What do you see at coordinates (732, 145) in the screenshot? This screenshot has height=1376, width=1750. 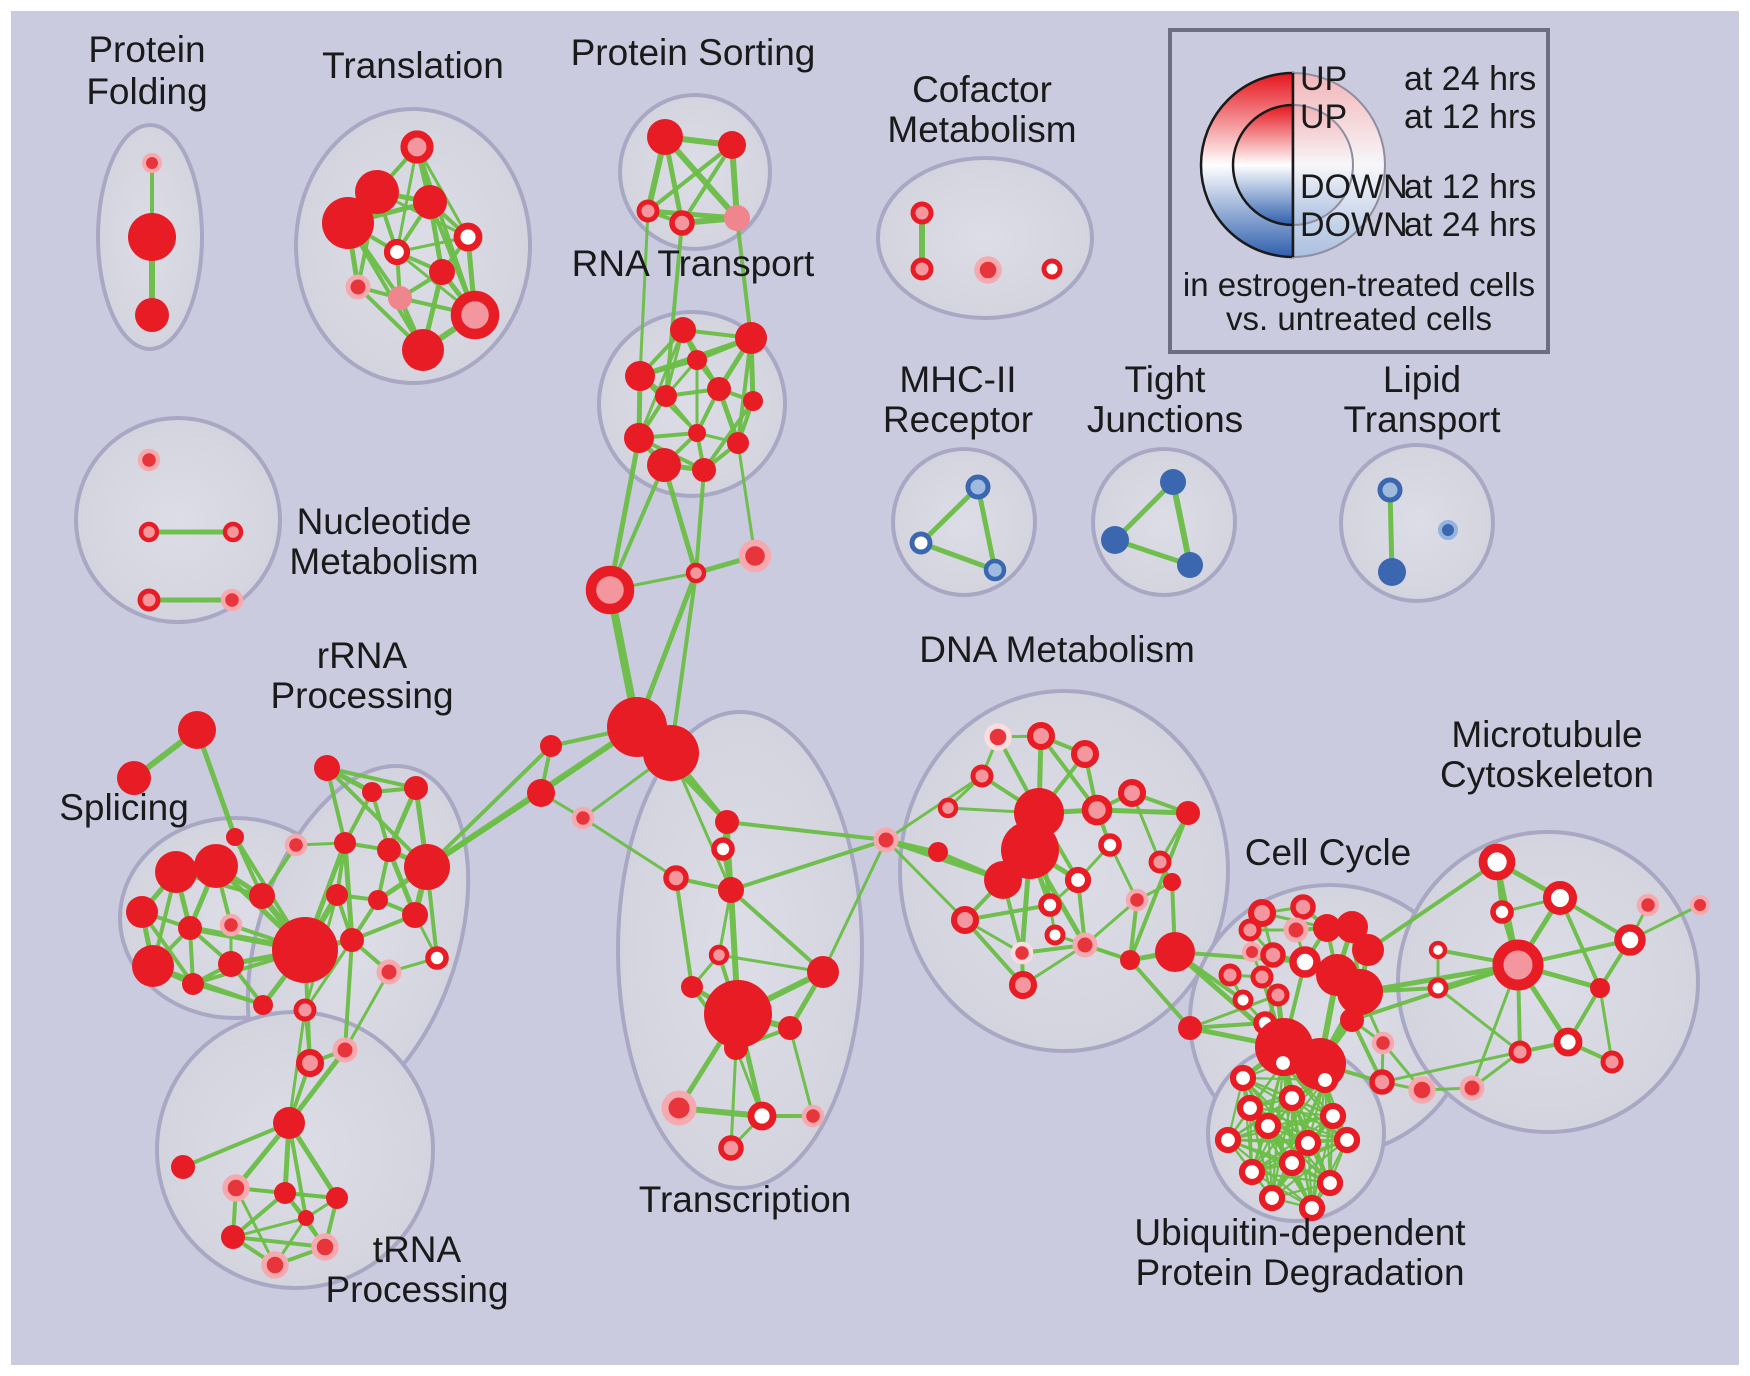 I see `network-node-protein-sorting` at bounding box center [732, 145].